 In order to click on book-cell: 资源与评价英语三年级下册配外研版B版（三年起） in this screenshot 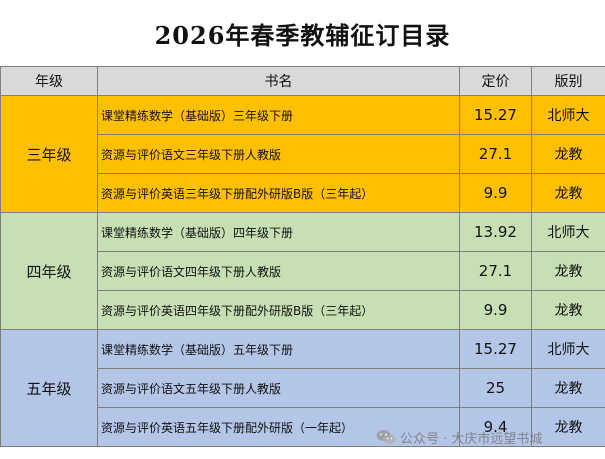, I will do `click(278, 193)`.